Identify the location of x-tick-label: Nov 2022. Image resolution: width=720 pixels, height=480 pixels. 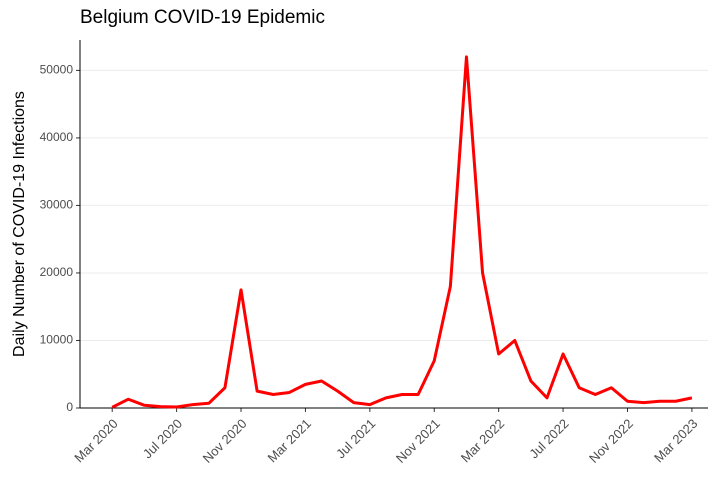
(611, 441).